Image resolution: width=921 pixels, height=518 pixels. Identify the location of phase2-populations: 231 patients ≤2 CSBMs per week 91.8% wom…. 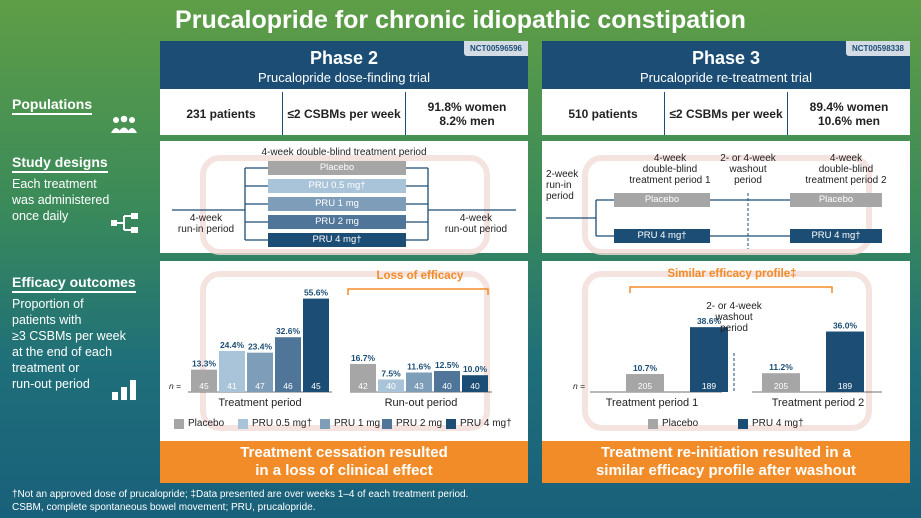
(344, 112).